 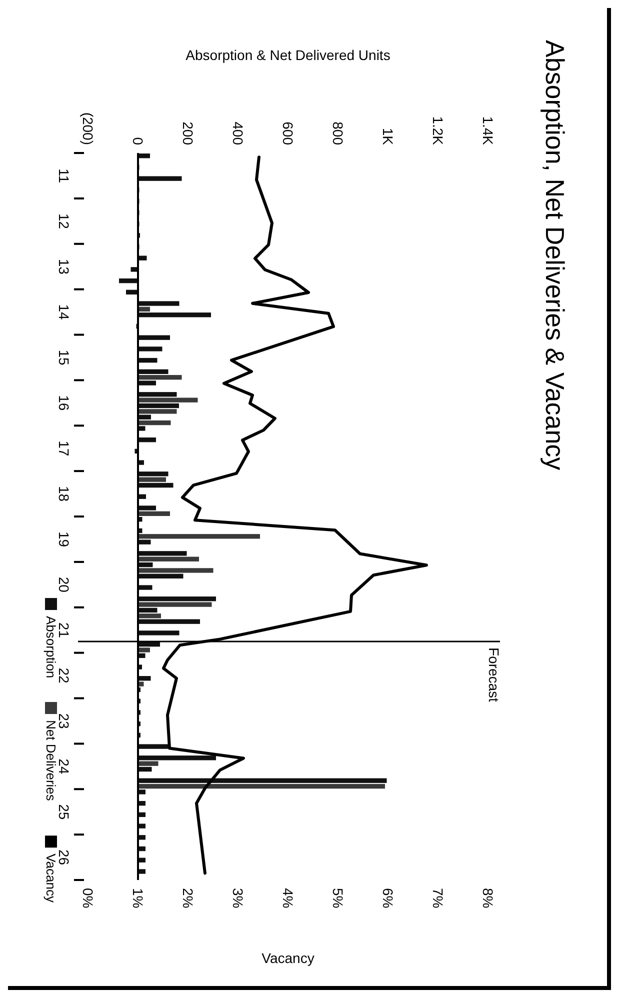 I want to click on x2-axis-title: Absorption & Net Delivered Units, so click(x=288, y=55).